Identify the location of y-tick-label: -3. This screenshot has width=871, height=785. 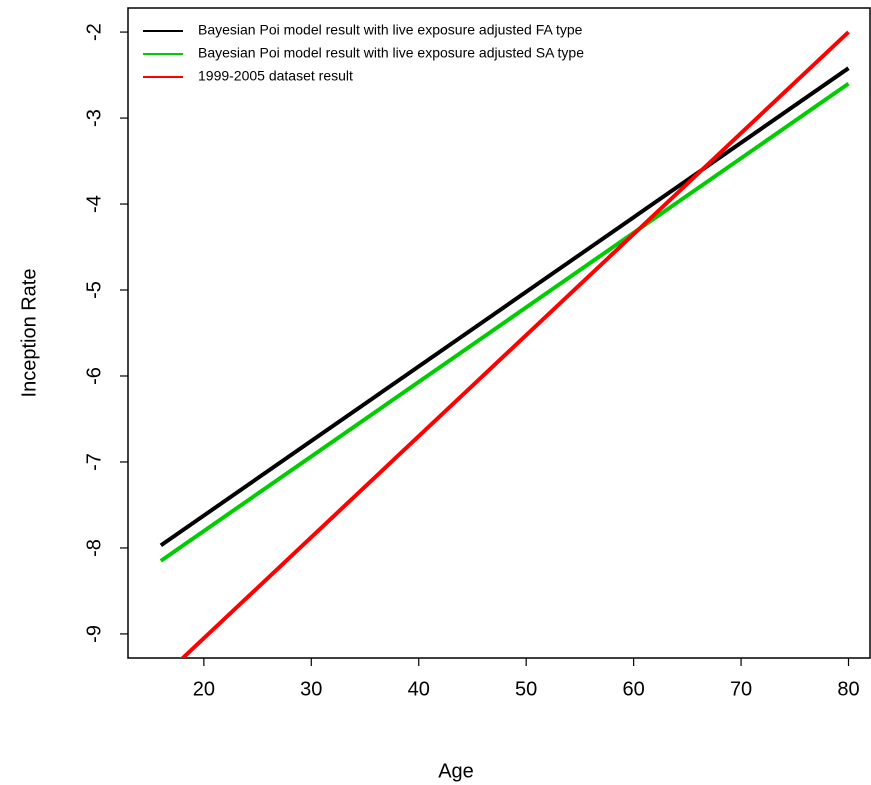
(94, 118).